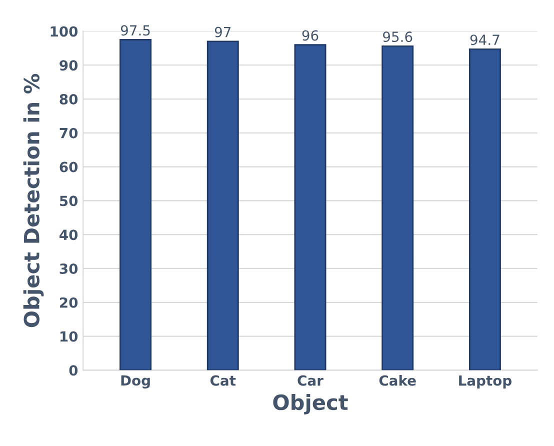 The image size is (554, 446). I want to click on x-axis-title: Object, so click(310, 404).